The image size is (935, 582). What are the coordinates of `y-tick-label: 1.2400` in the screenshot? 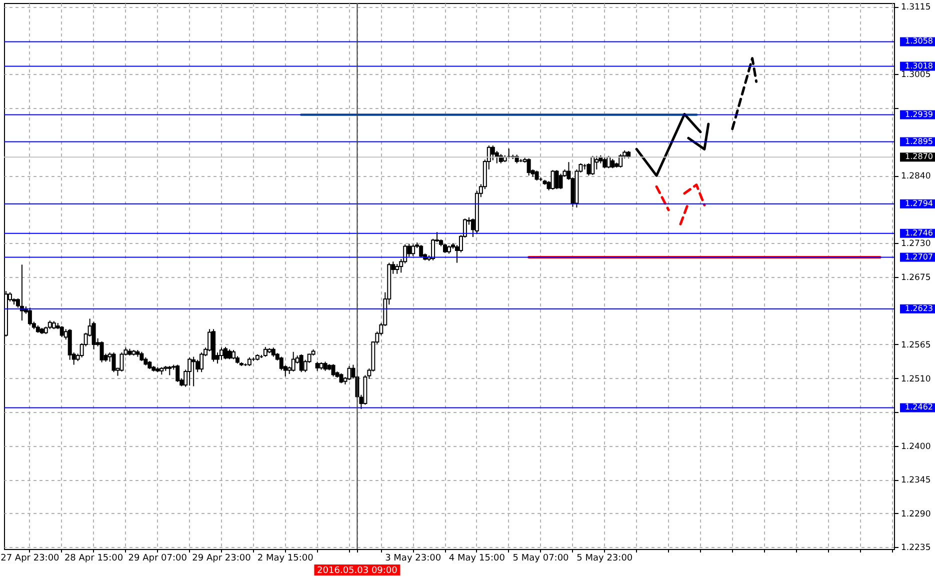 It's located at (916, 447).